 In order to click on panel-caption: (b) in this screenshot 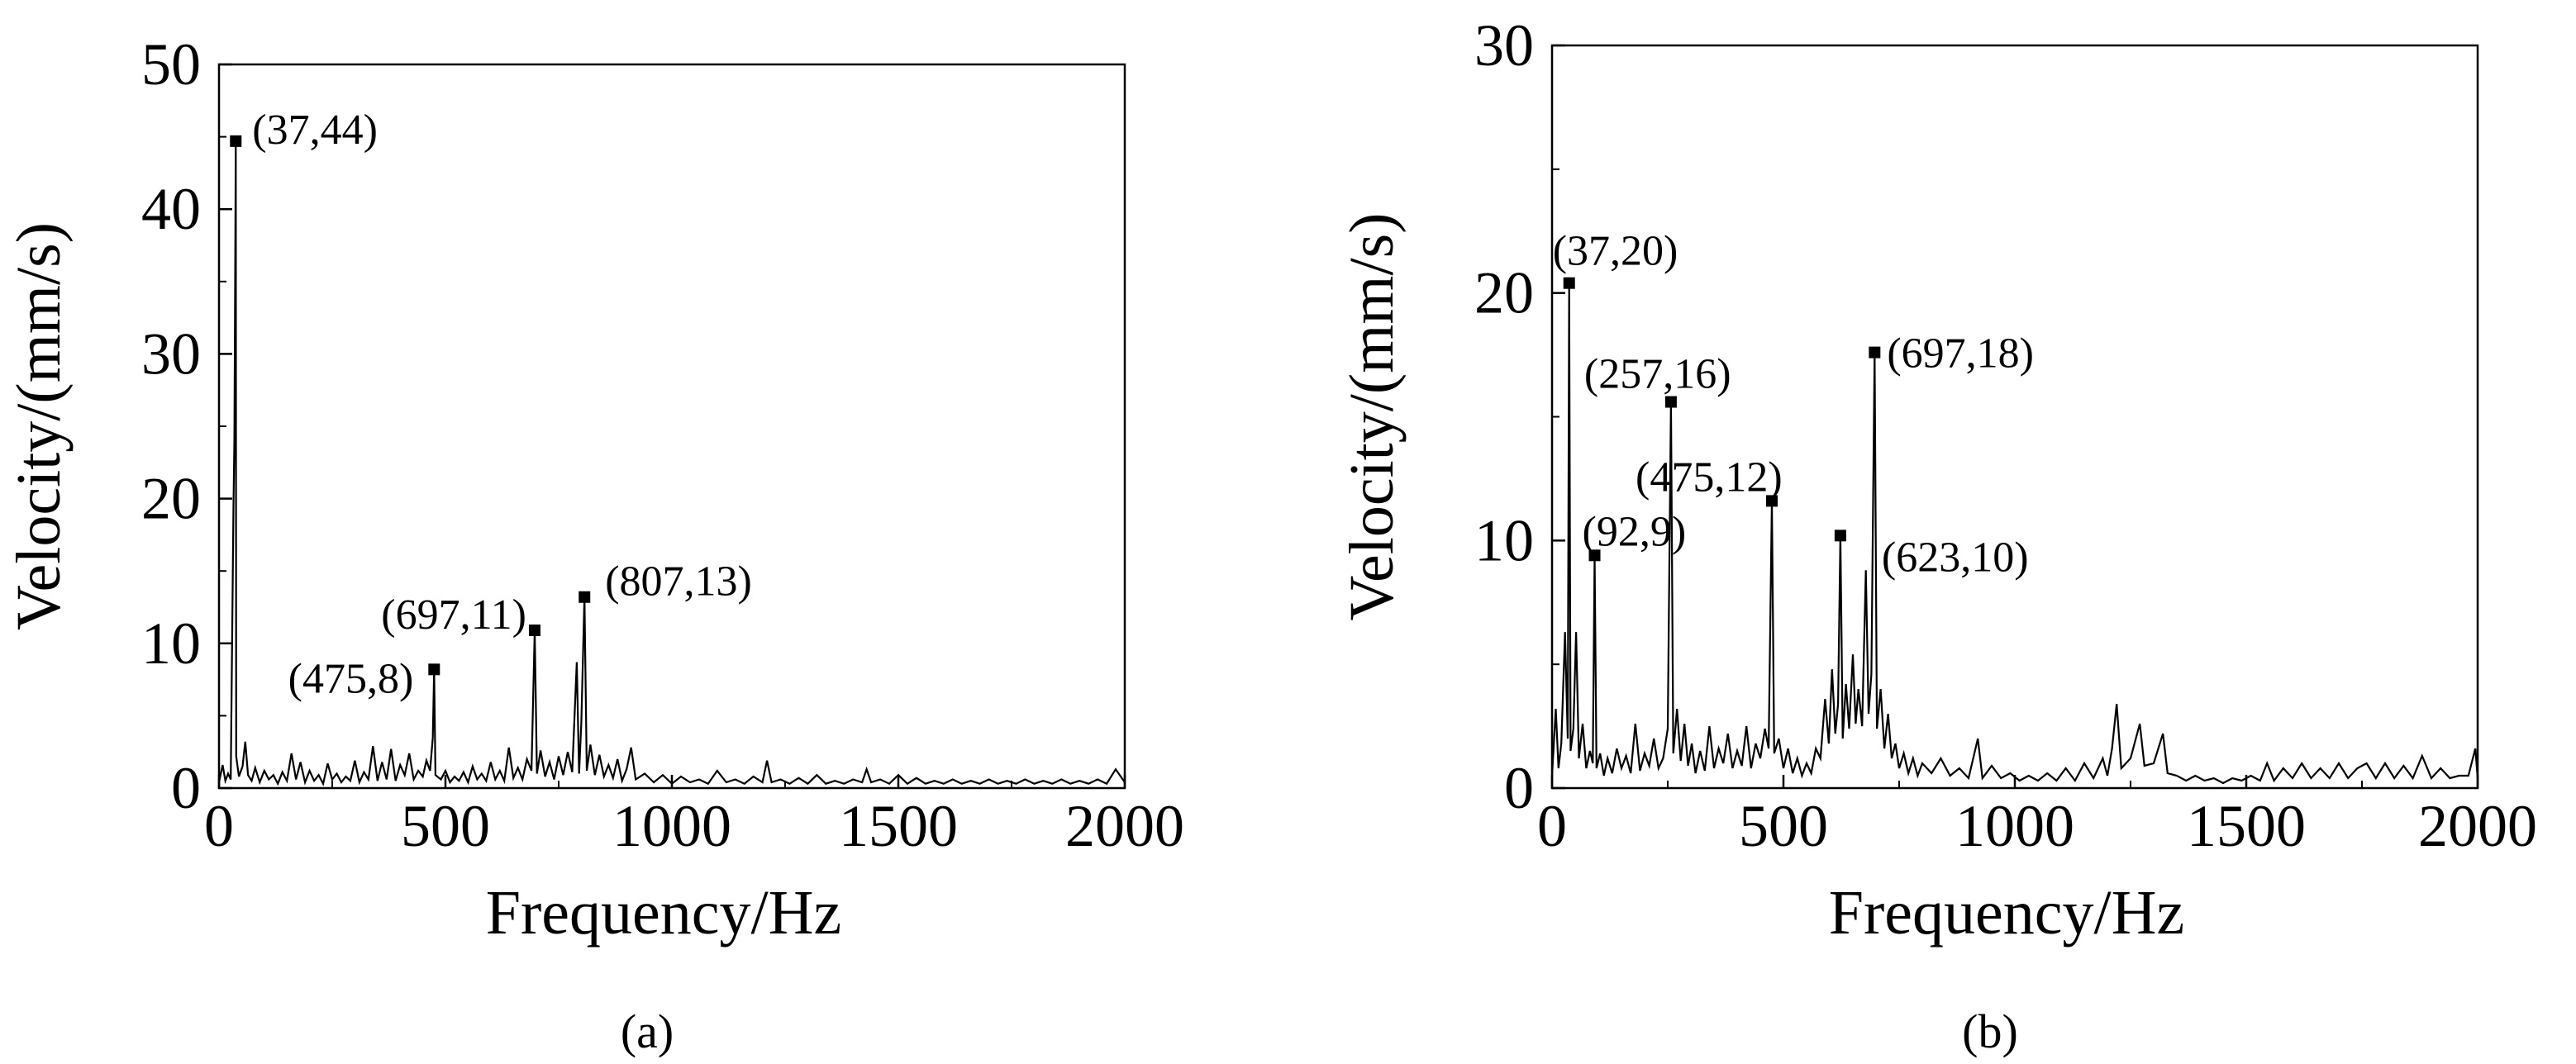, I will do `click(1990, 1031)`.